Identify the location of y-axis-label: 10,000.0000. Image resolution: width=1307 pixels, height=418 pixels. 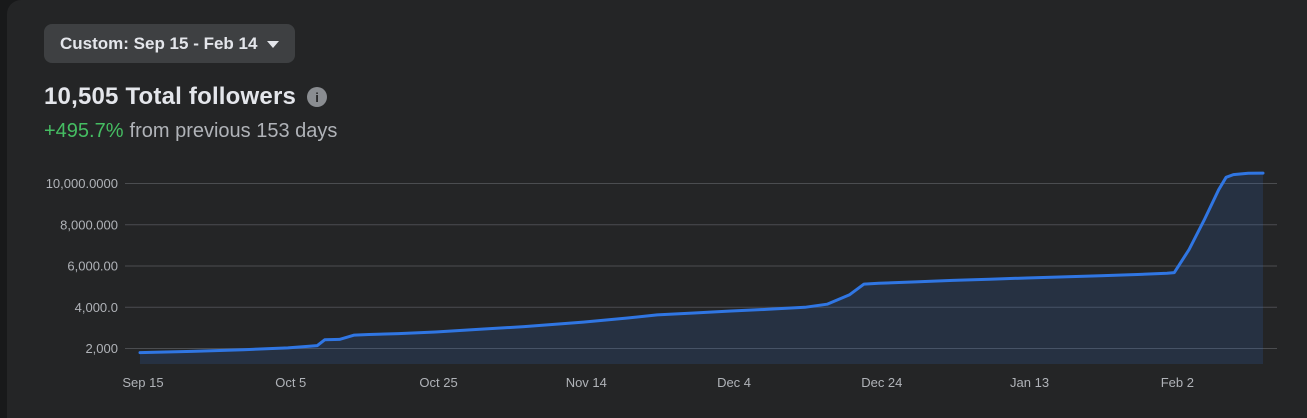
(82, 183).